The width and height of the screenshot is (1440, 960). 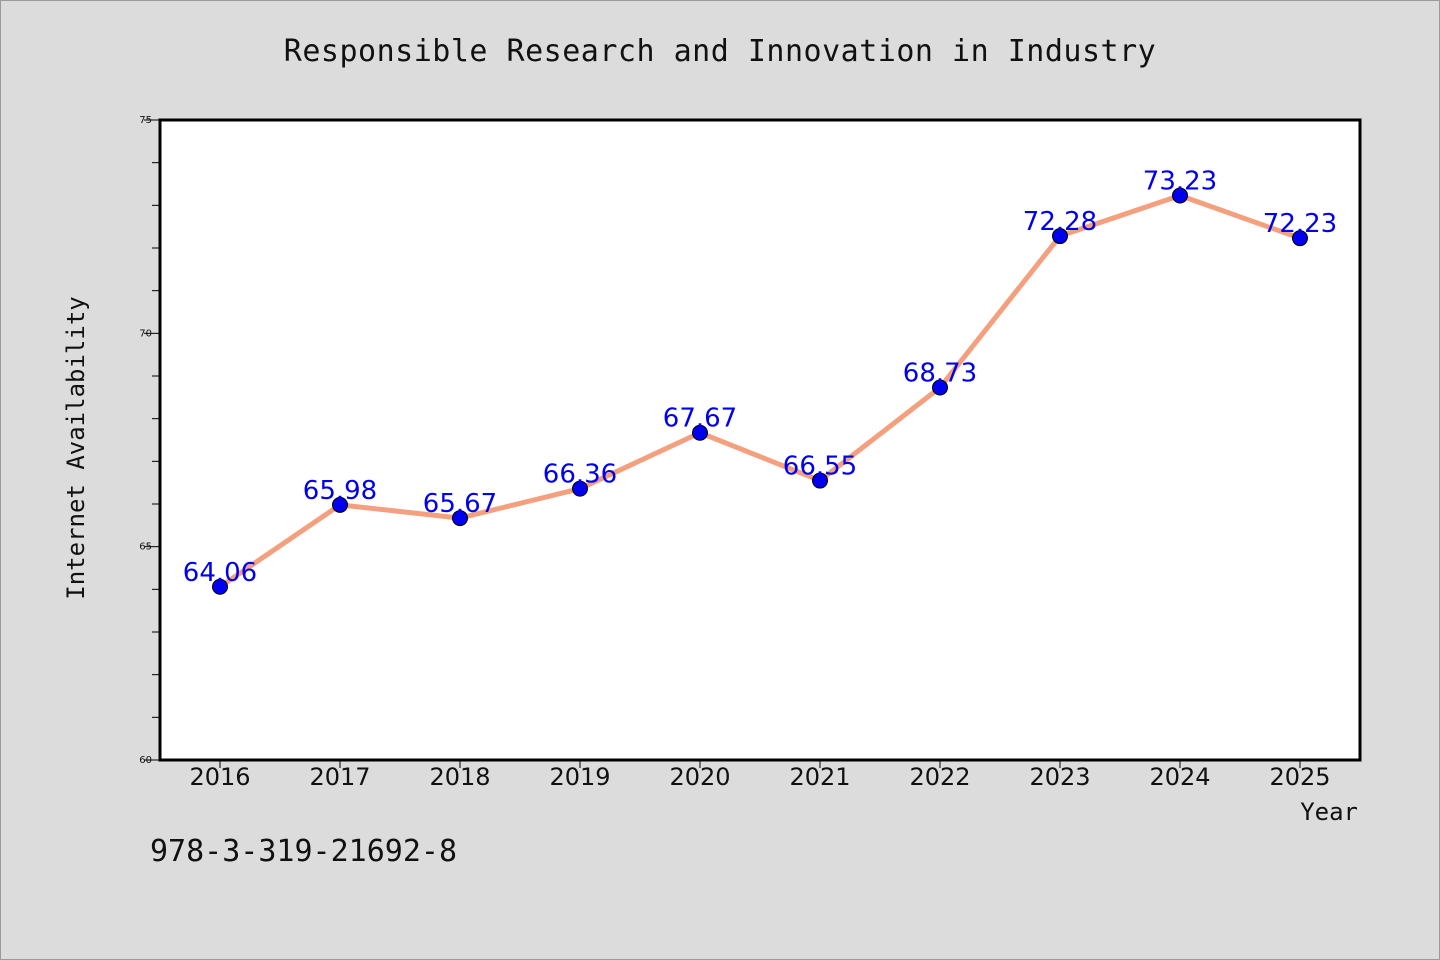 I want to click on x-tick-label: 2018, so click(x=459, y=777).